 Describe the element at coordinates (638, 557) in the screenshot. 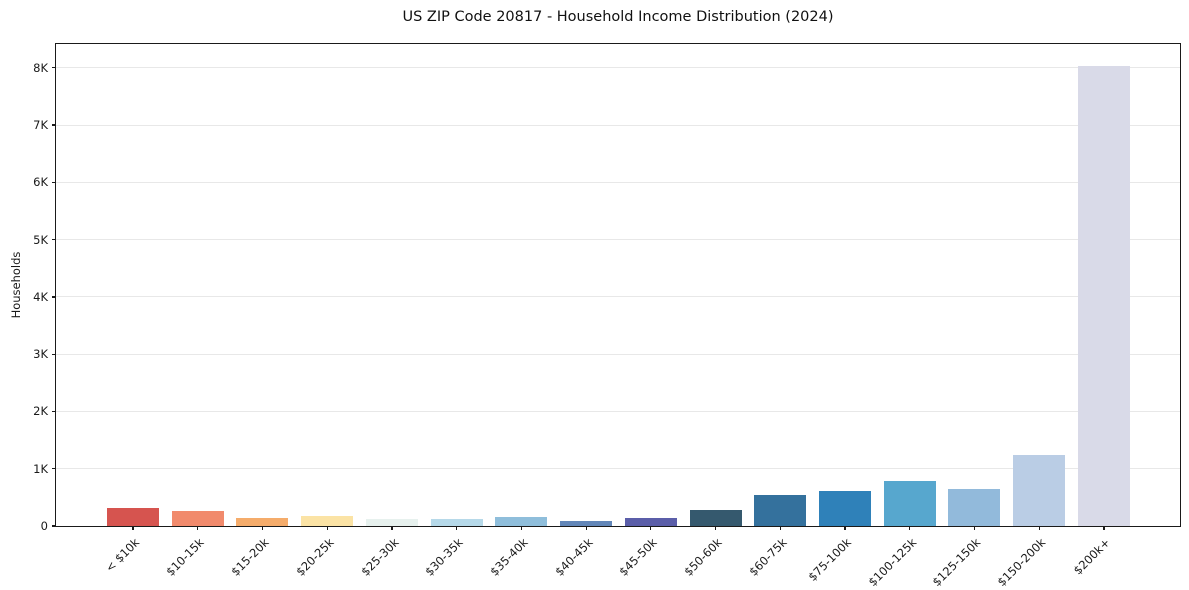

I see `x-tick-label: $45-50k` at that location.